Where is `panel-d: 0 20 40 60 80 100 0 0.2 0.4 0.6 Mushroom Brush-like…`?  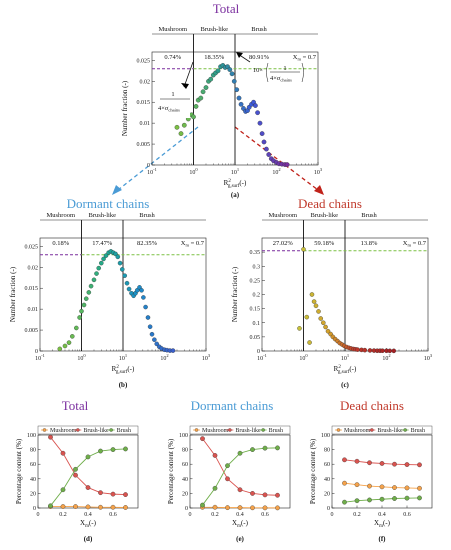 panel-d: 0 20 40 60 80 100 0 0.2 0.4 0.6 Mushroom Brush-like… is located at coordinates (77, 484).